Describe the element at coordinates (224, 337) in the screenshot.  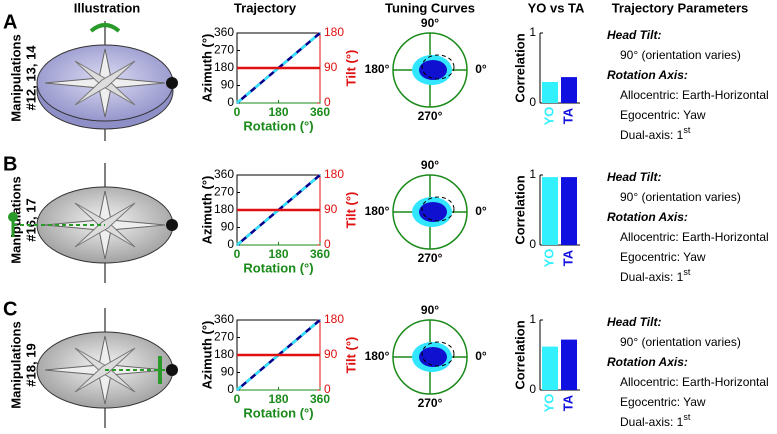
I see `y-tick-label: 270` at that location.